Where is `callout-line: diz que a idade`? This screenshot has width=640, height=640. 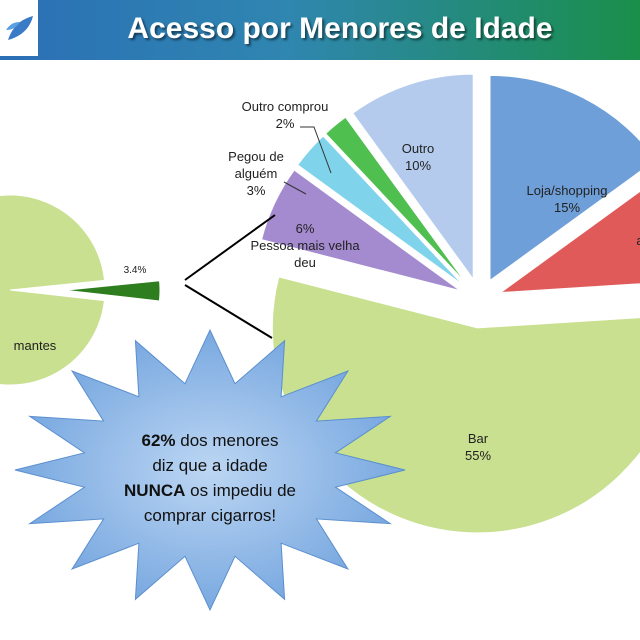 callout-line: diz que a idade is located at coordinates (210, 465).